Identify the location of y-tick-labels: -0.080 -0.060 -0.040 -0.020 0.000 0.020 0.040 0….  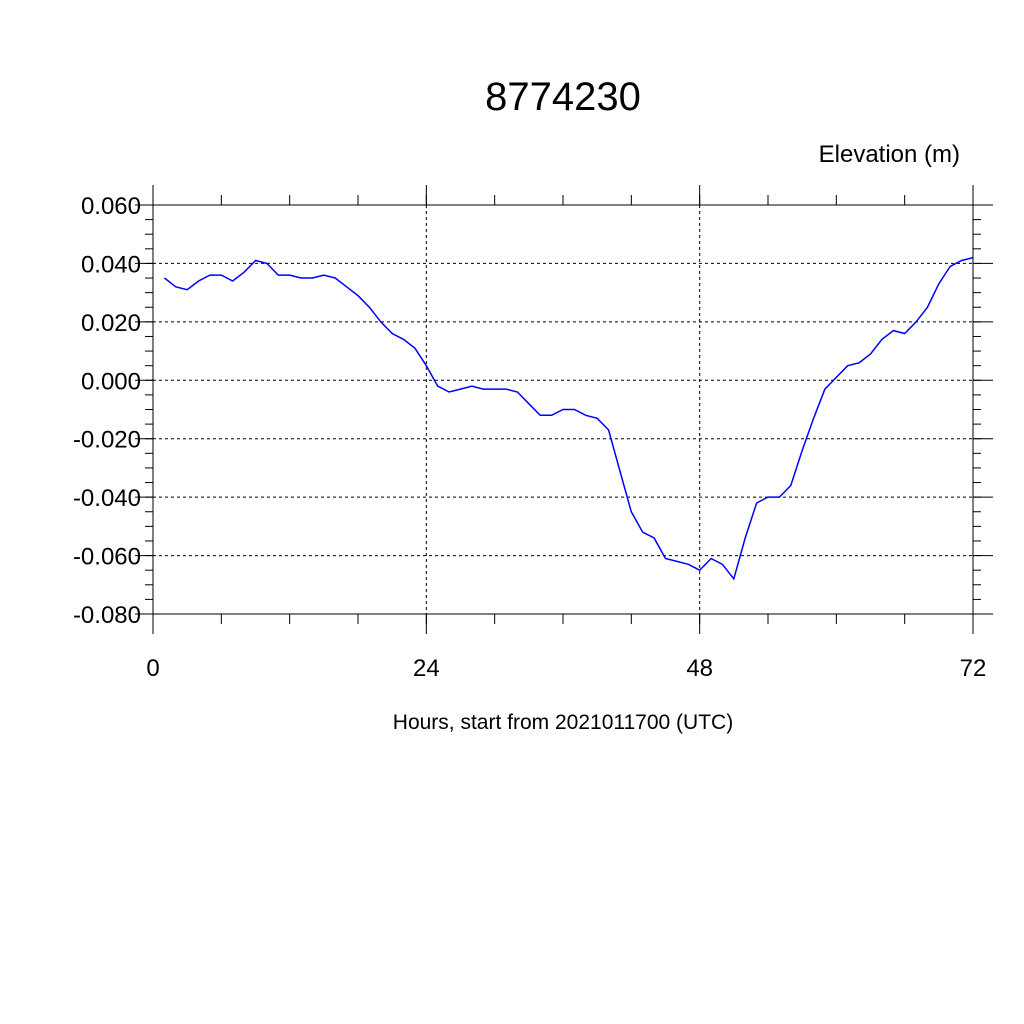
(107, 411).